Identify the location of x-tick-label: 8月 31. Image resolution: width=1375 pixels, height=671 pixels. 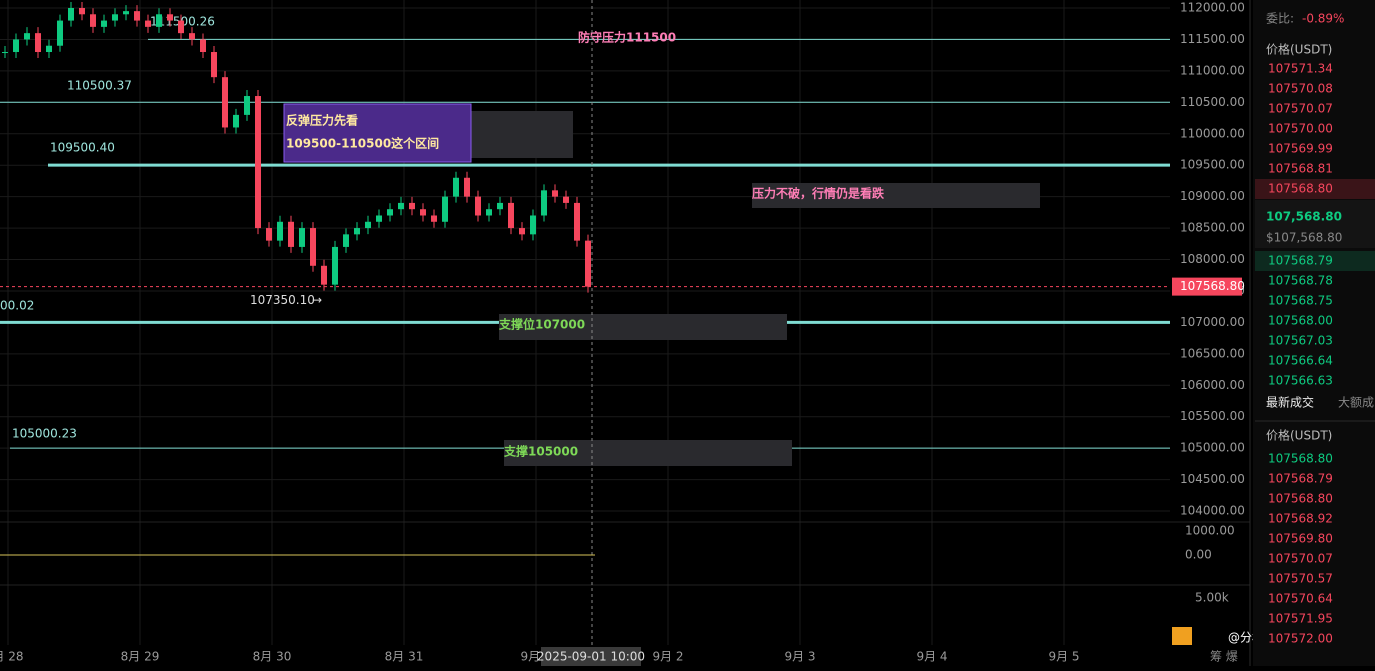
(404, 657).